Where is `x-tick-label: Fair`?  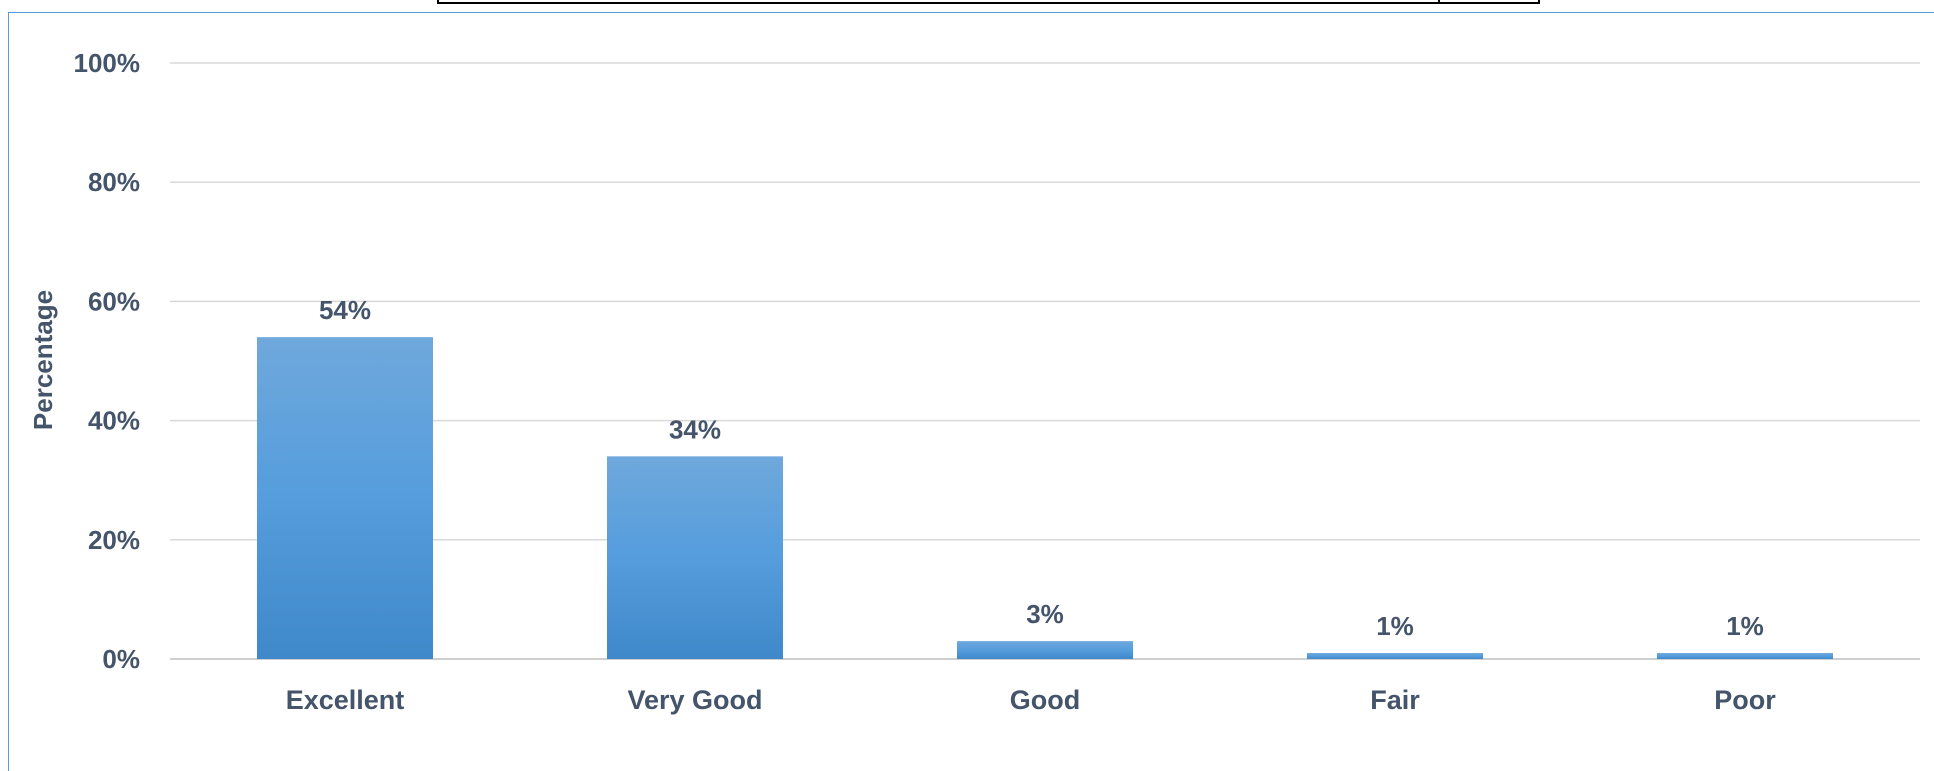 x-tick-label: Fair is located at coordinates (1395, 700).